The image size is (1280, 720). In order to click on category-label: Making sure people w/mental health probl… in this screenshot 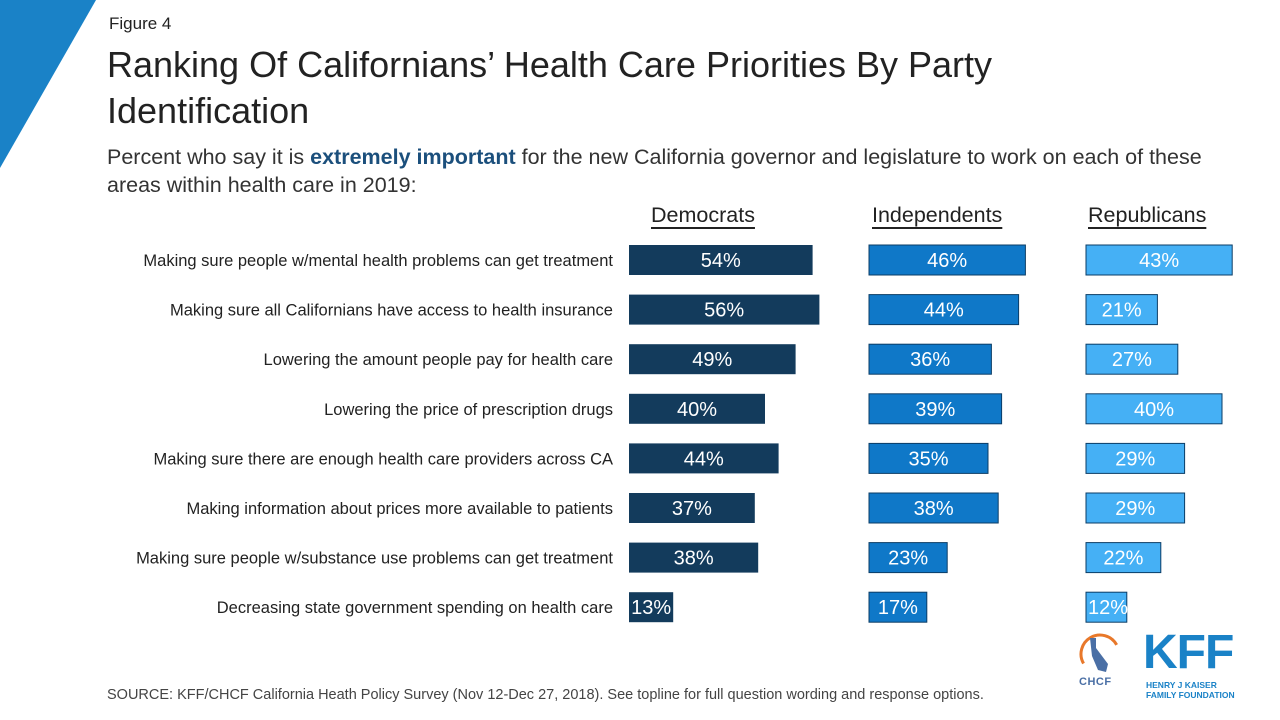, I will do `click(378, 261)`.